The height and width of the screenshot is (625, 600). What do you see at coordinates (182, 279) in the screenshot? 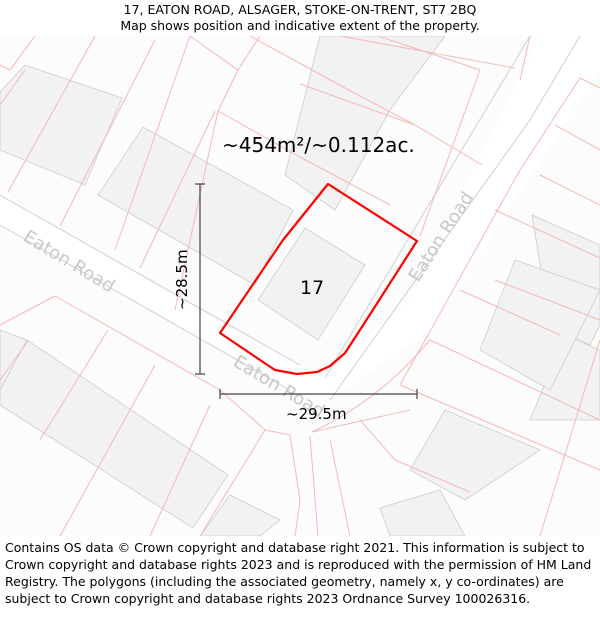
I see `height-measure-label: ~28.5m` at bounding box center [182, 279].